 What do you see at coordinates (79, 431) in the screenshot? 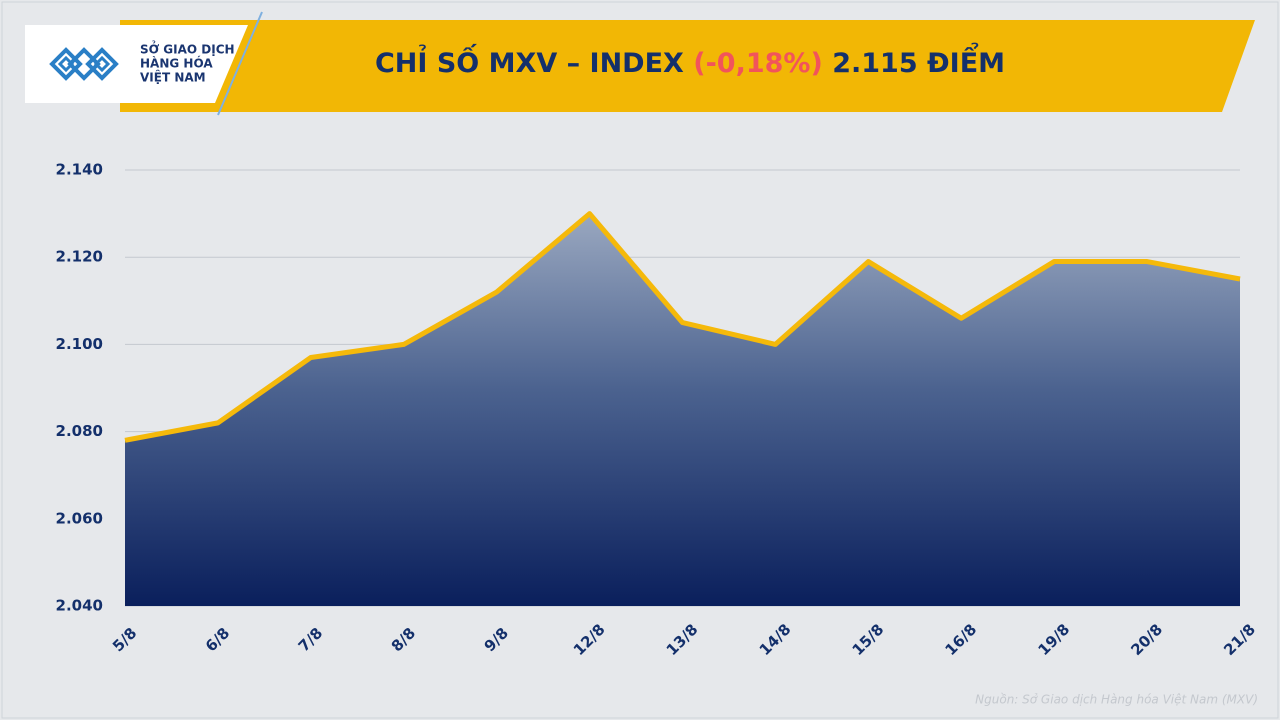
I see `y-tick-label: 2.080` at bounding box center [79, 431].